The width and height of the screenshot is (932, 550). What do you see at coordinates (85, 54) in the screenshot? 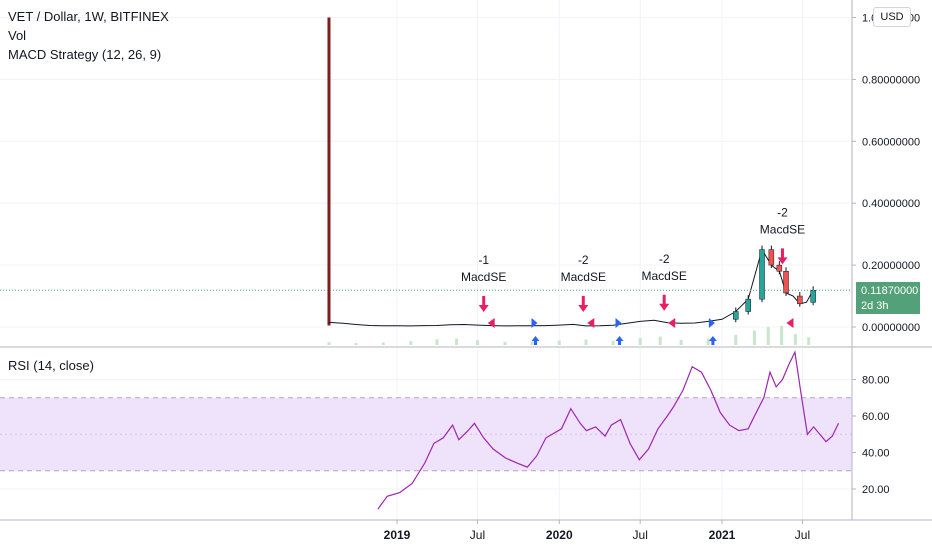
I see `strategy-indicator-label: MACD Strategy (12, 26, 9)` at bounding box center [85, 54].